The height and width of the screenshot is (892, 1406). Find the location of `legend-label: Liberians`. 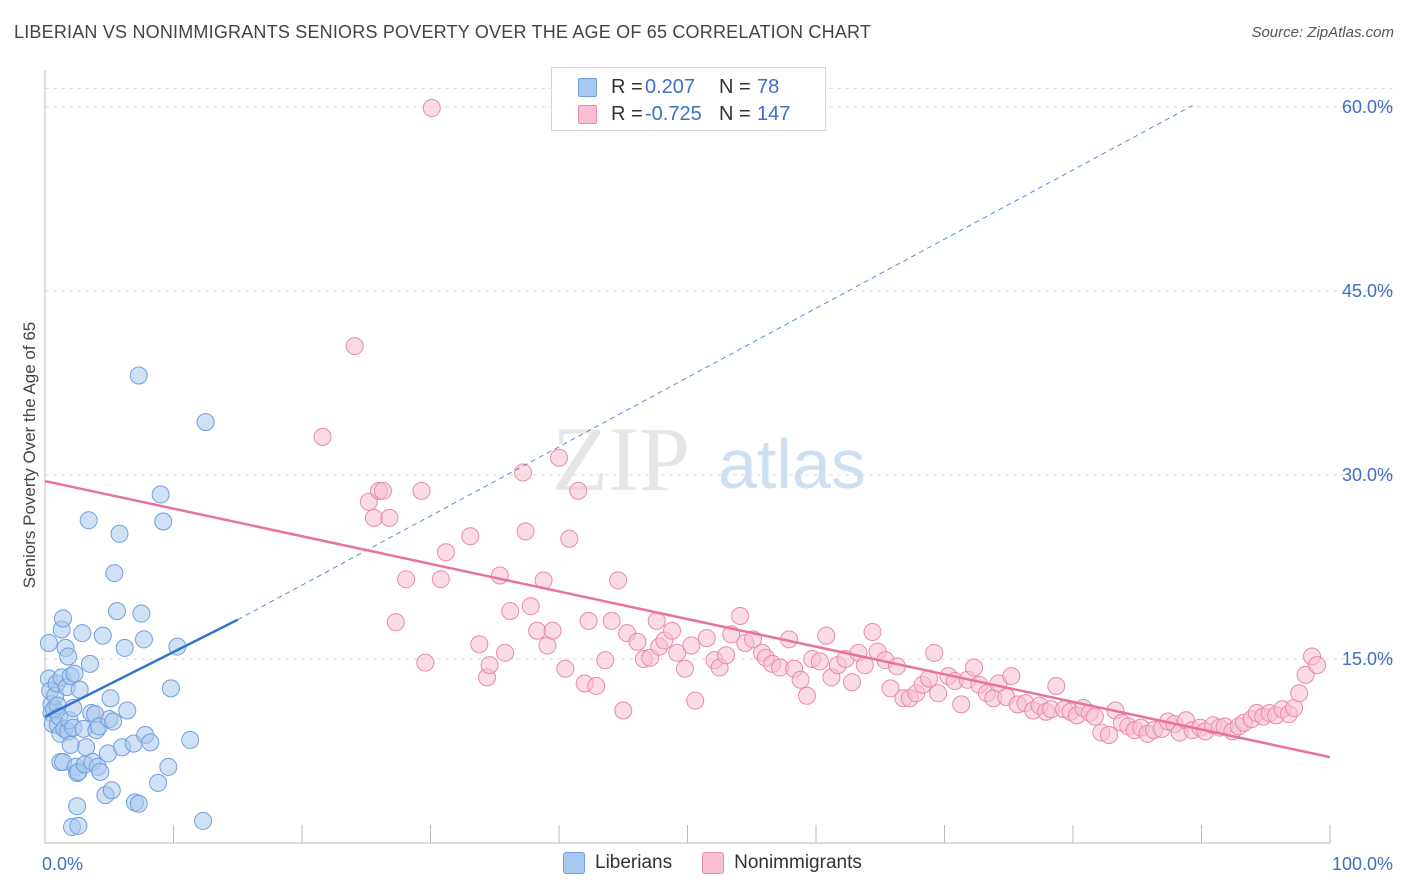

legend-label: Liberians is located at coordinates (634, 862).